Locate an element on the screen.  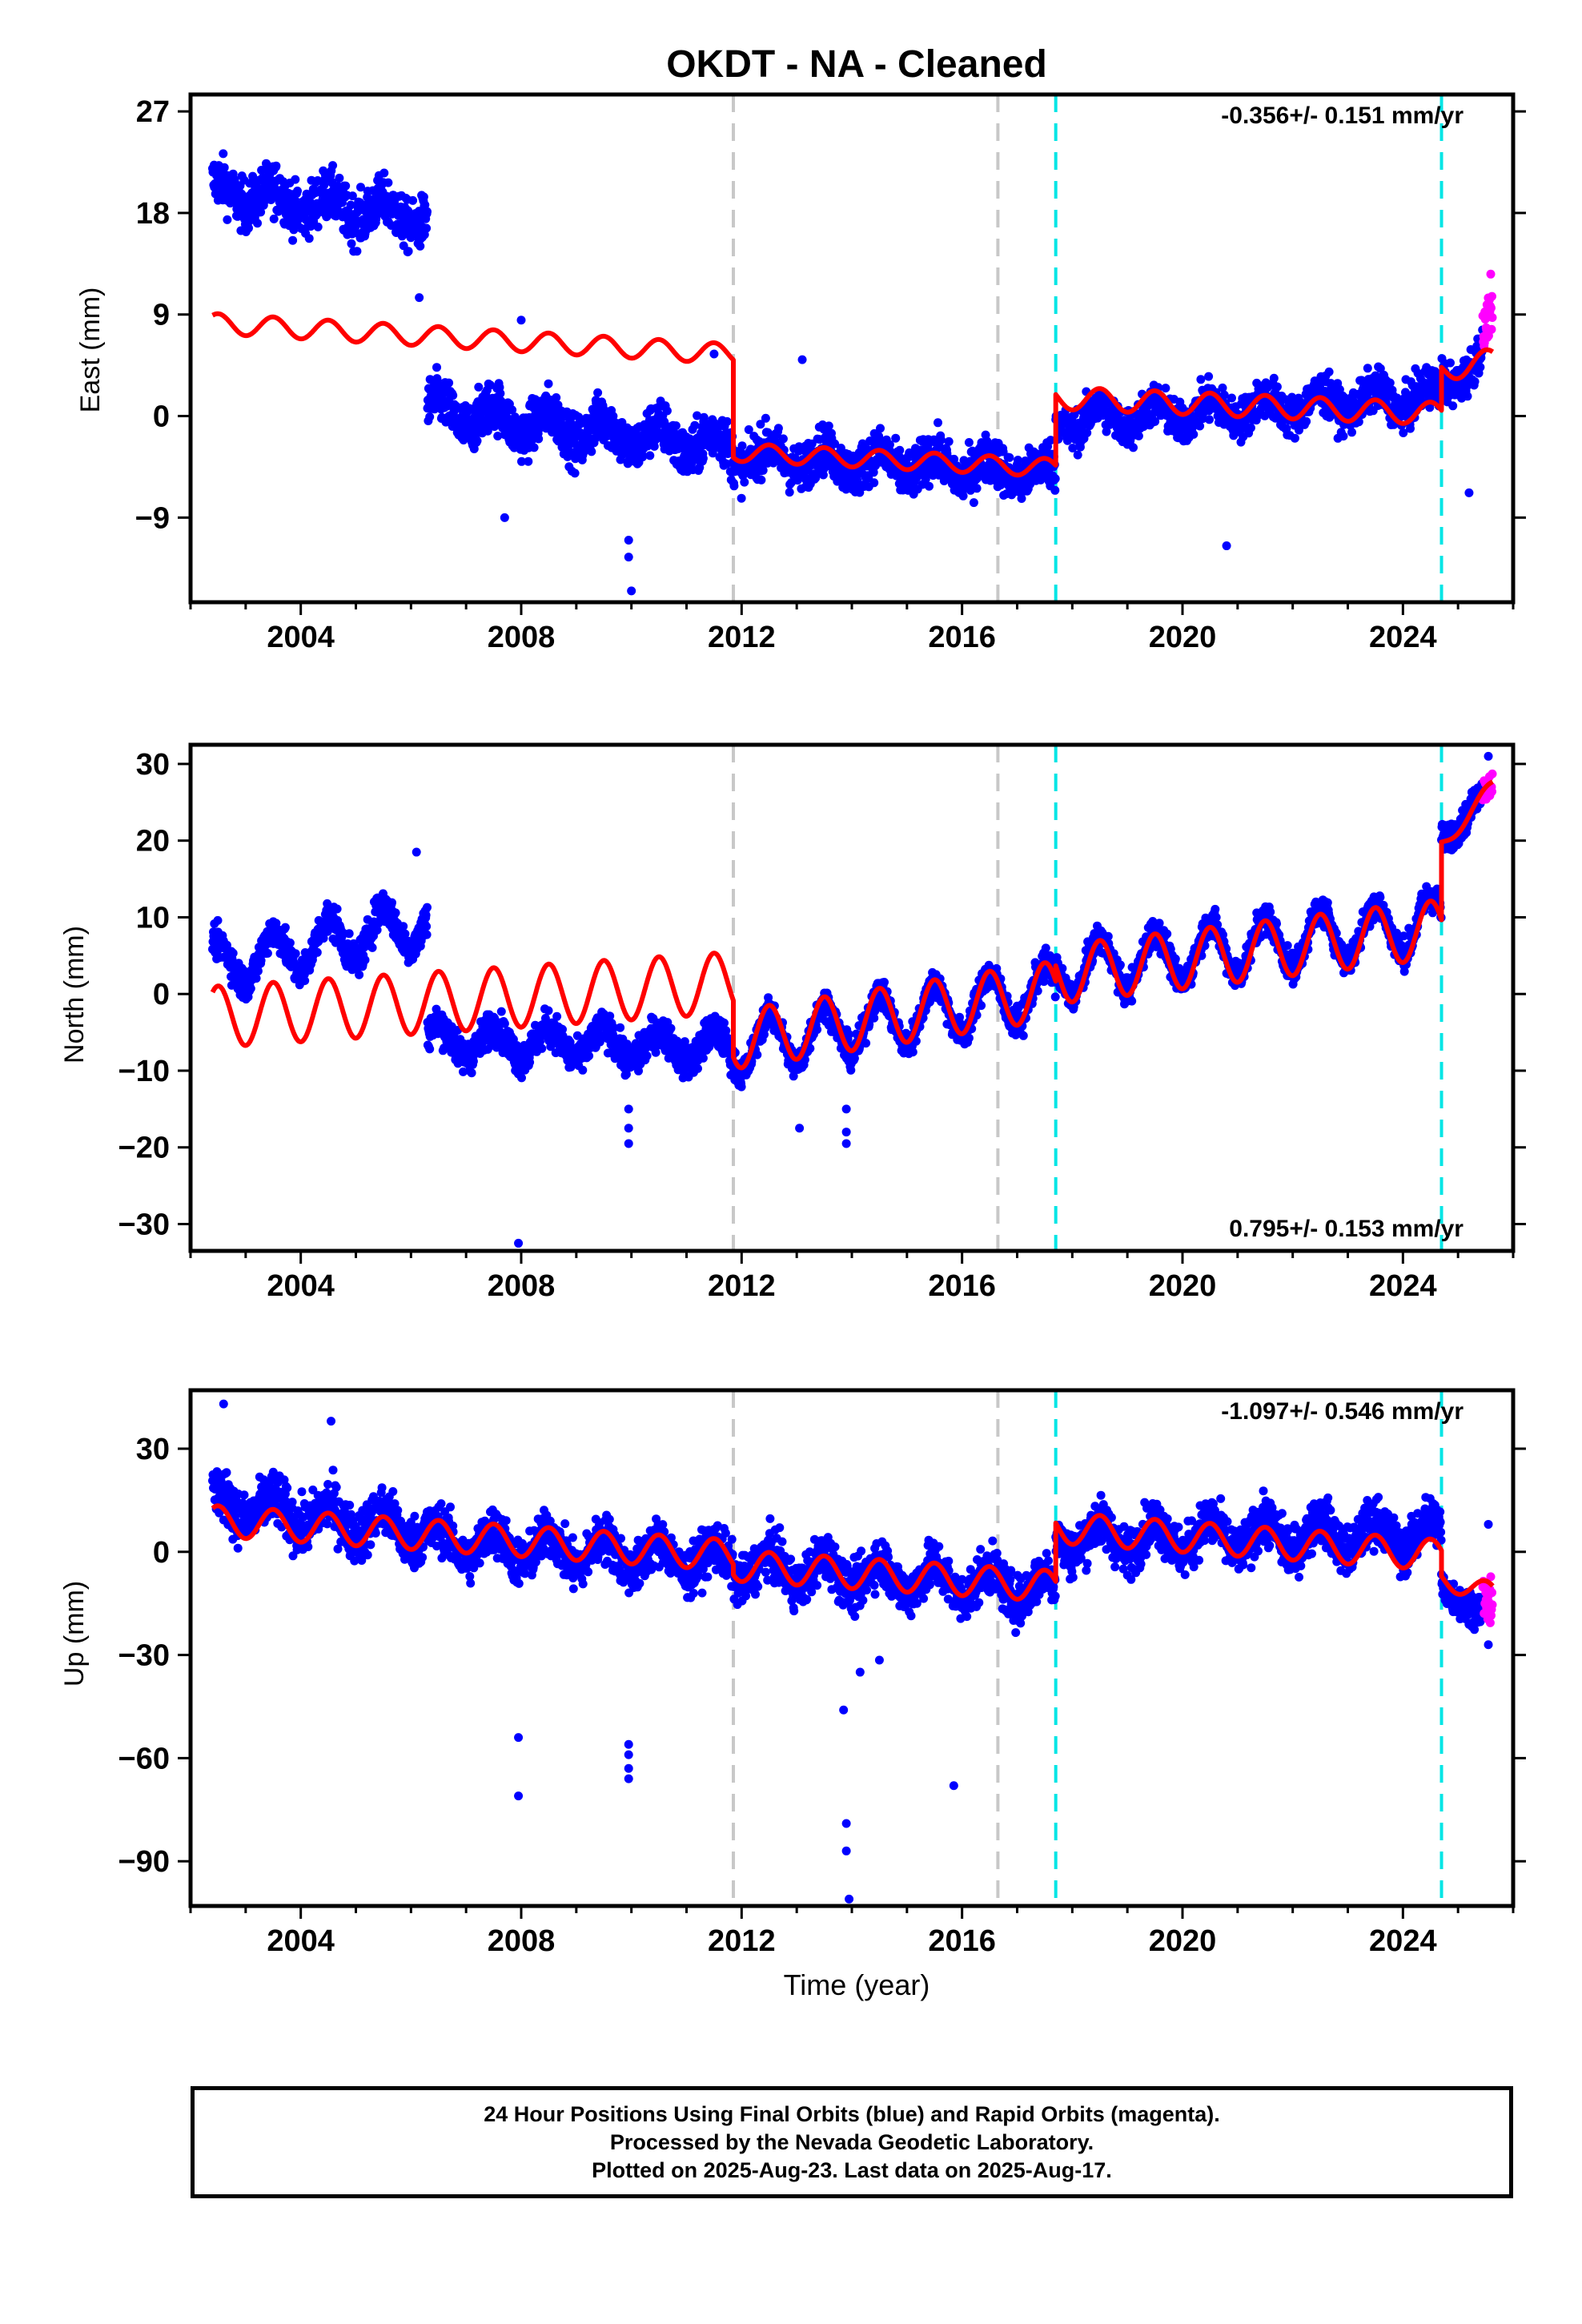
y-tick-label: −9 is located at coordinates (152, 518).